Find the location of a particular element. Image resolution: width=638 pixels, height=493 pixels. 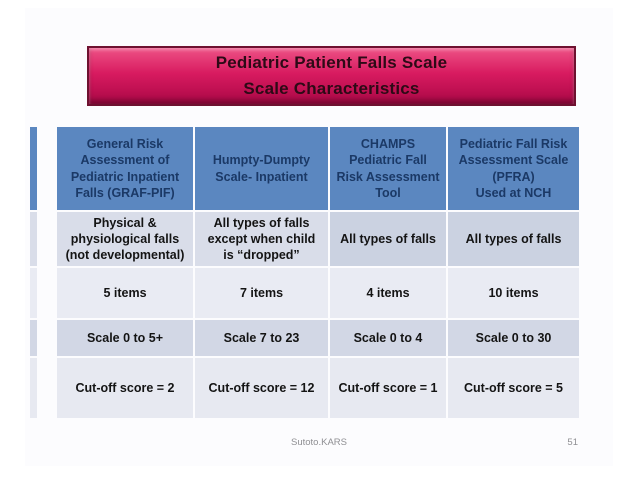

table-cell-scale-champs: Scale 0 to 4 is located at coordinates (388, 338).